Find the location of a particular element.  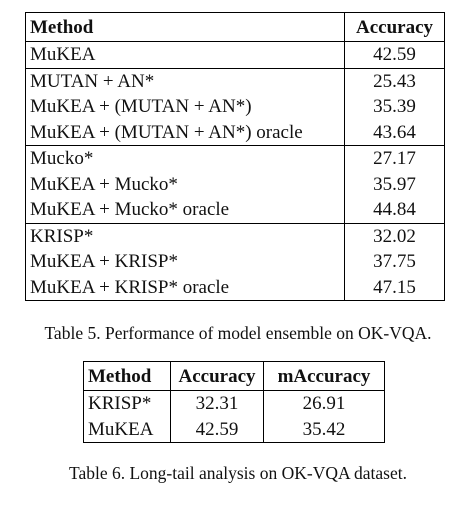

table-row: MUTAN + AN* 25.43 is located at coordinates (235, 80).